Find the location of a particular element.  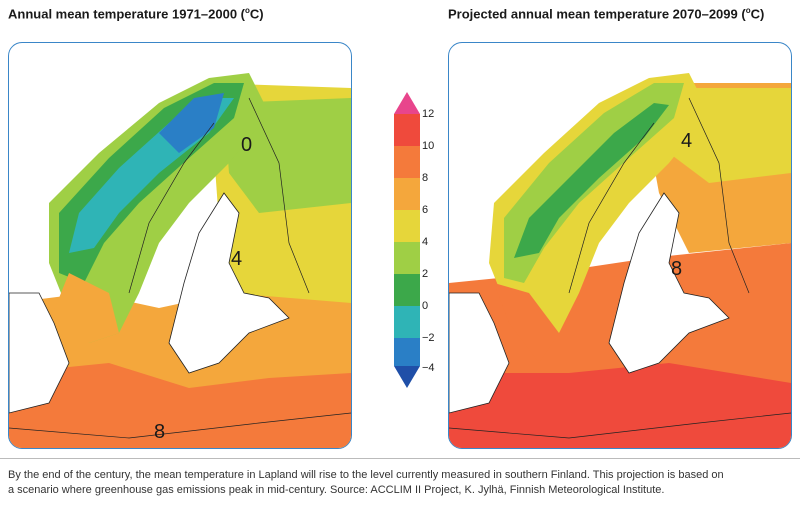

legend-tick-label: −4 is located at coordinates (428, 368).